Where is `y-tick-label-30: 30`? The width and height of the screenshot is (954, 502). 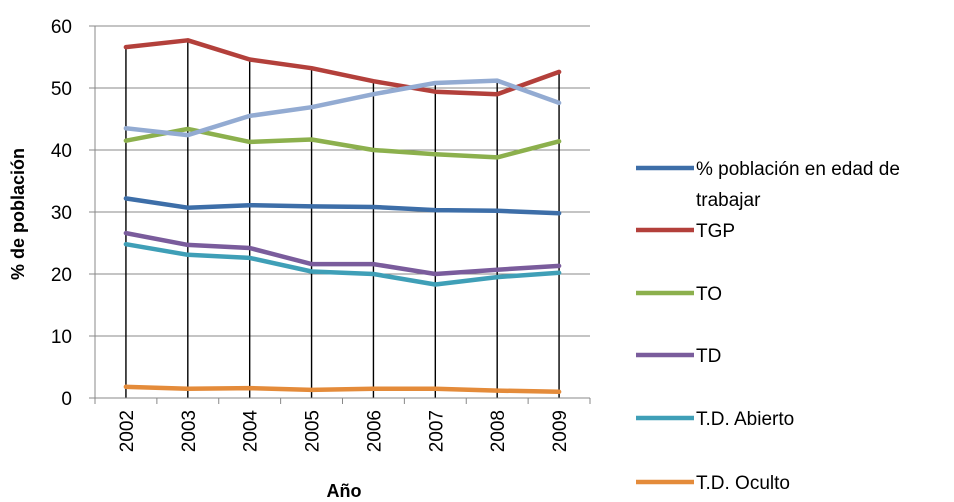 y-tick-label-30: 30 is located at coordinates (61, 213).